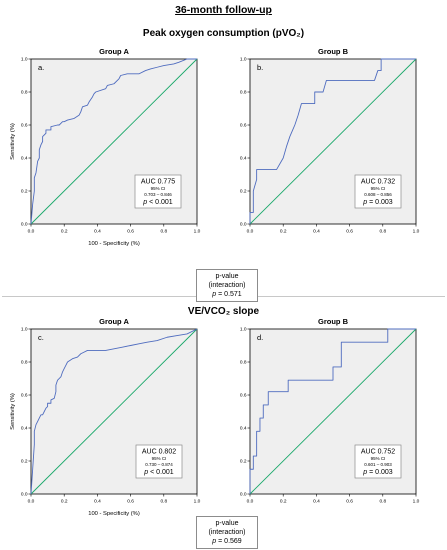 The height and width of the screenshot is (550, 447). I want to click on pvalue-value: p = 0.569, so click(227, 541).